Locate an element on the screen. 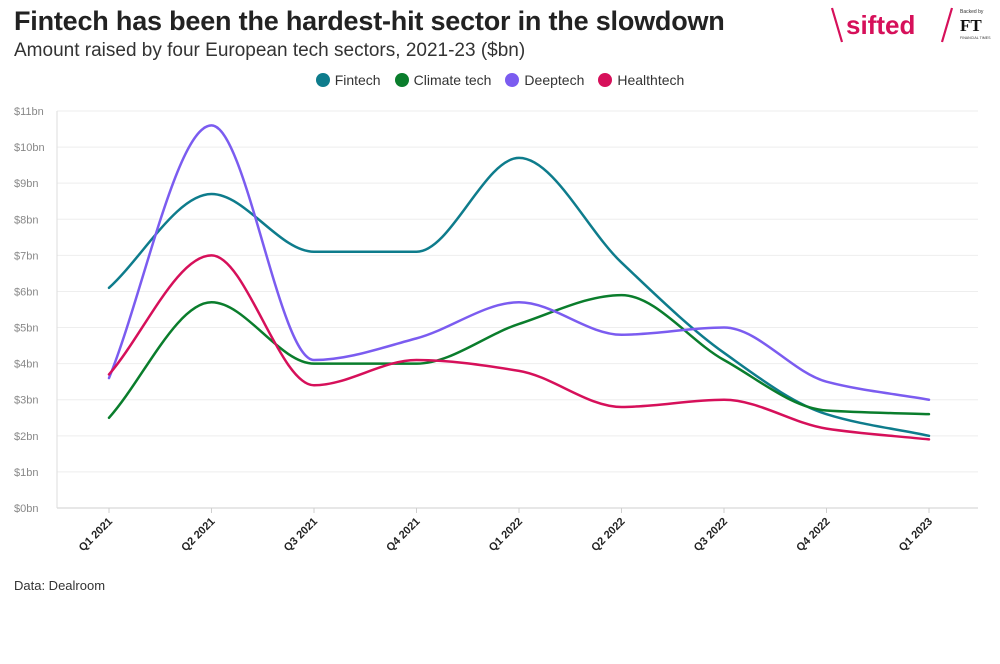 The height and width of the screenshot is (664, 1000). x-tick-label: Q1 2022 is located at coordinates (506, 535).